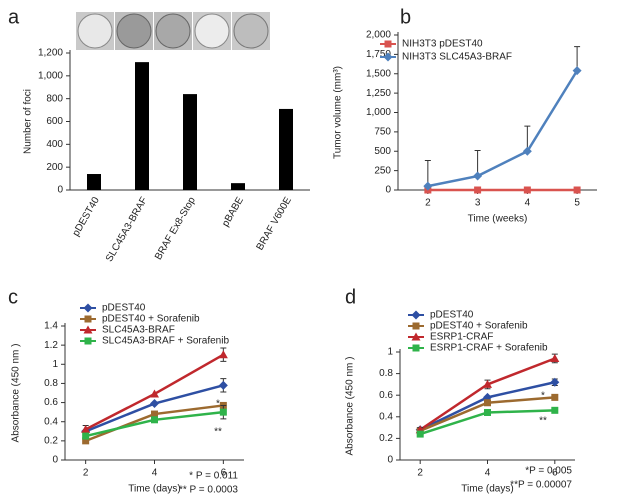 The image size is (640, 502). I want to click on y-axis-label: Tumor volume (mm³), so click(338, 112).